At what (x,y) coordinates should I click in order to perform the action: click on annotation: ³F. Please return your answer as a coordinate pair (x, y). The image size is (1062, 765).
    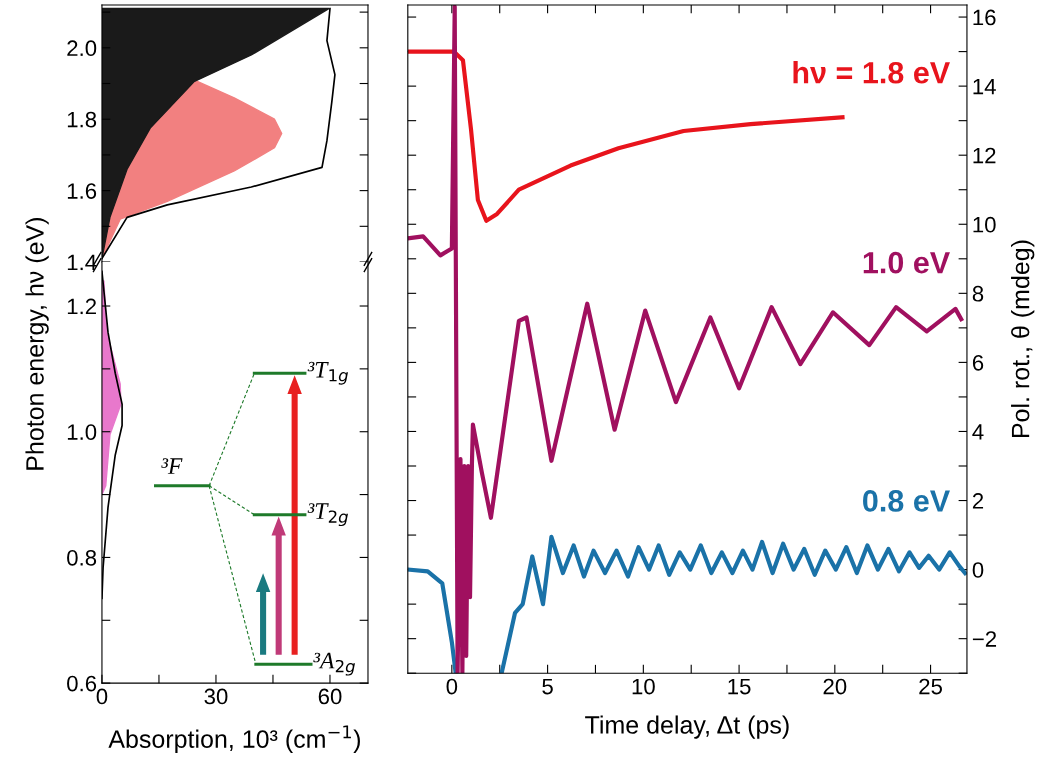
    Looking at the image, I should click on (172, 466).